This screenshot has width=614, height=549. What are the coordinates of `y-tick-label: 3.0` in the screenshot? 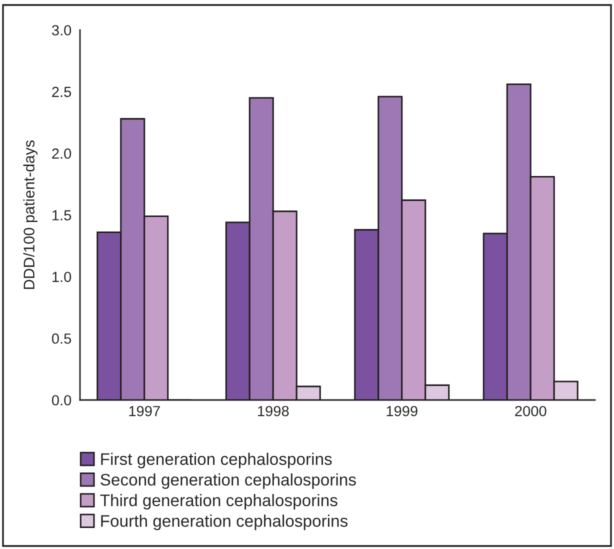 It's located at (62, 30).